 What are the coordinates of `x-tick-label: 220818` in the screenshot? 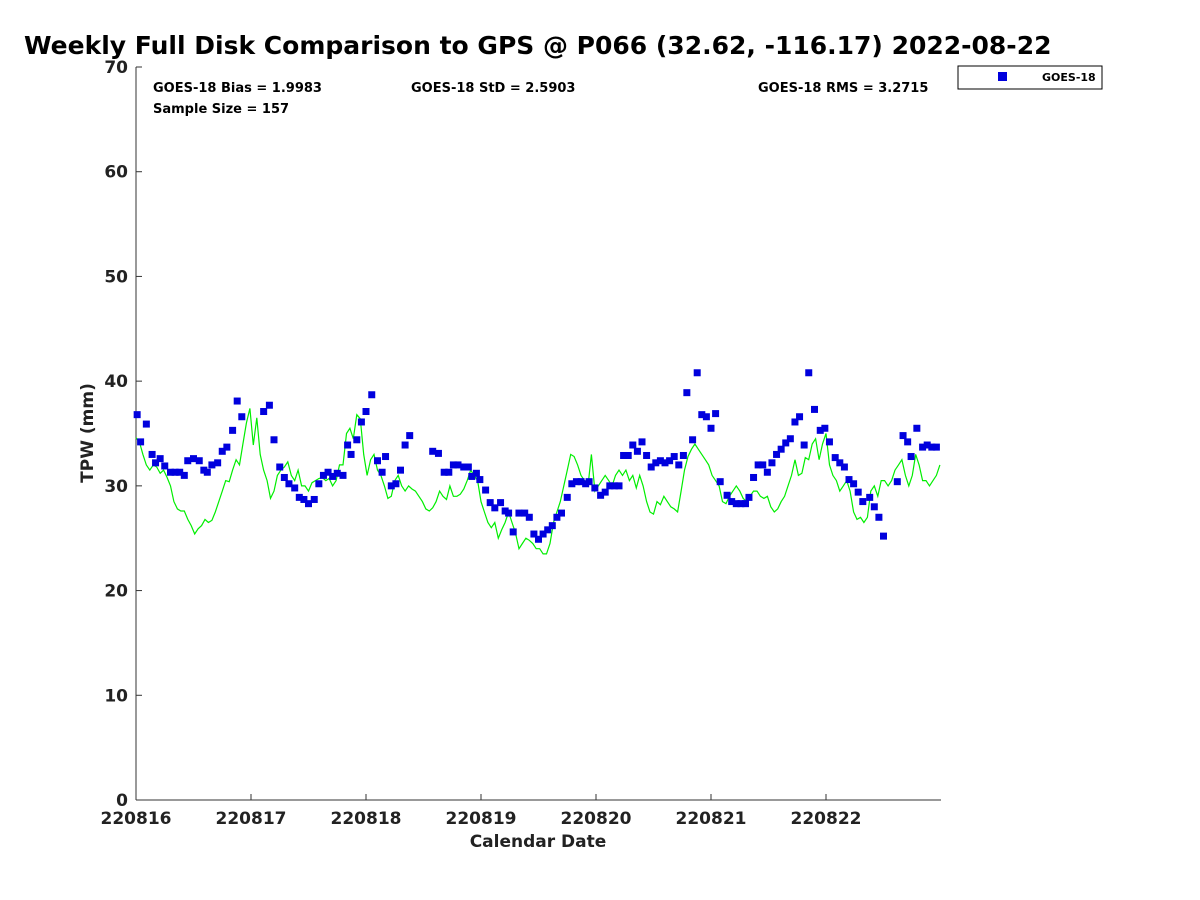 It's located at (366, 819).